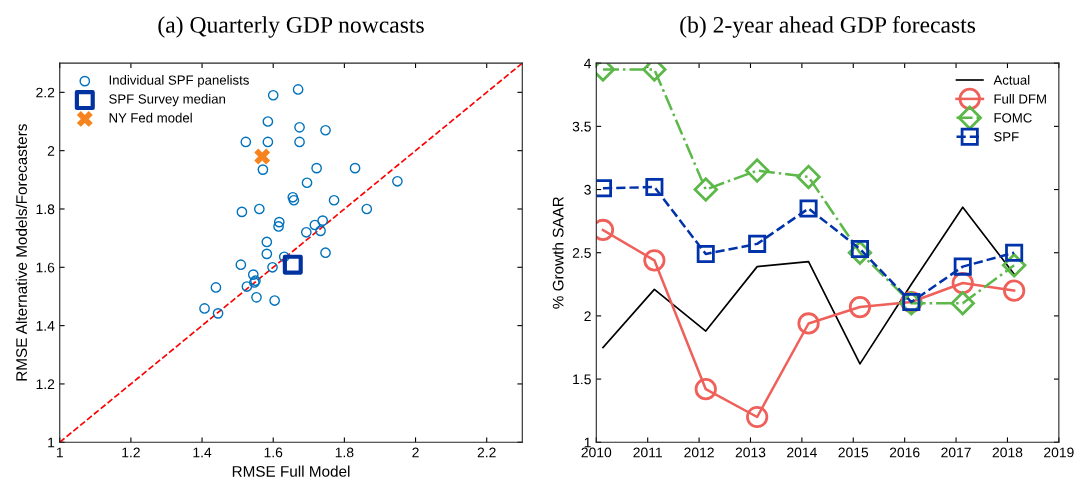 This screenshot has height=486, width=1086. Describe the element at coordinates (45, 209) in the screenshot. I see `y-tick-label: 1.8` at that location.